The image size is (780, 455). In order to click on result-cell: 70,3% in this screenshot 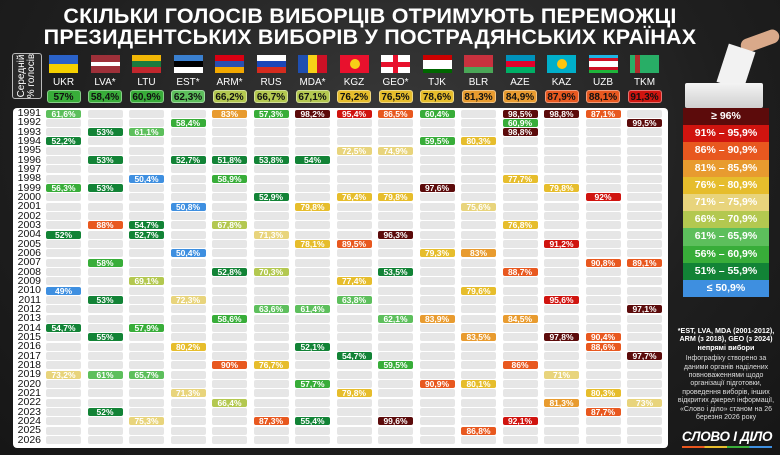, I will do `click(271, 272)`.